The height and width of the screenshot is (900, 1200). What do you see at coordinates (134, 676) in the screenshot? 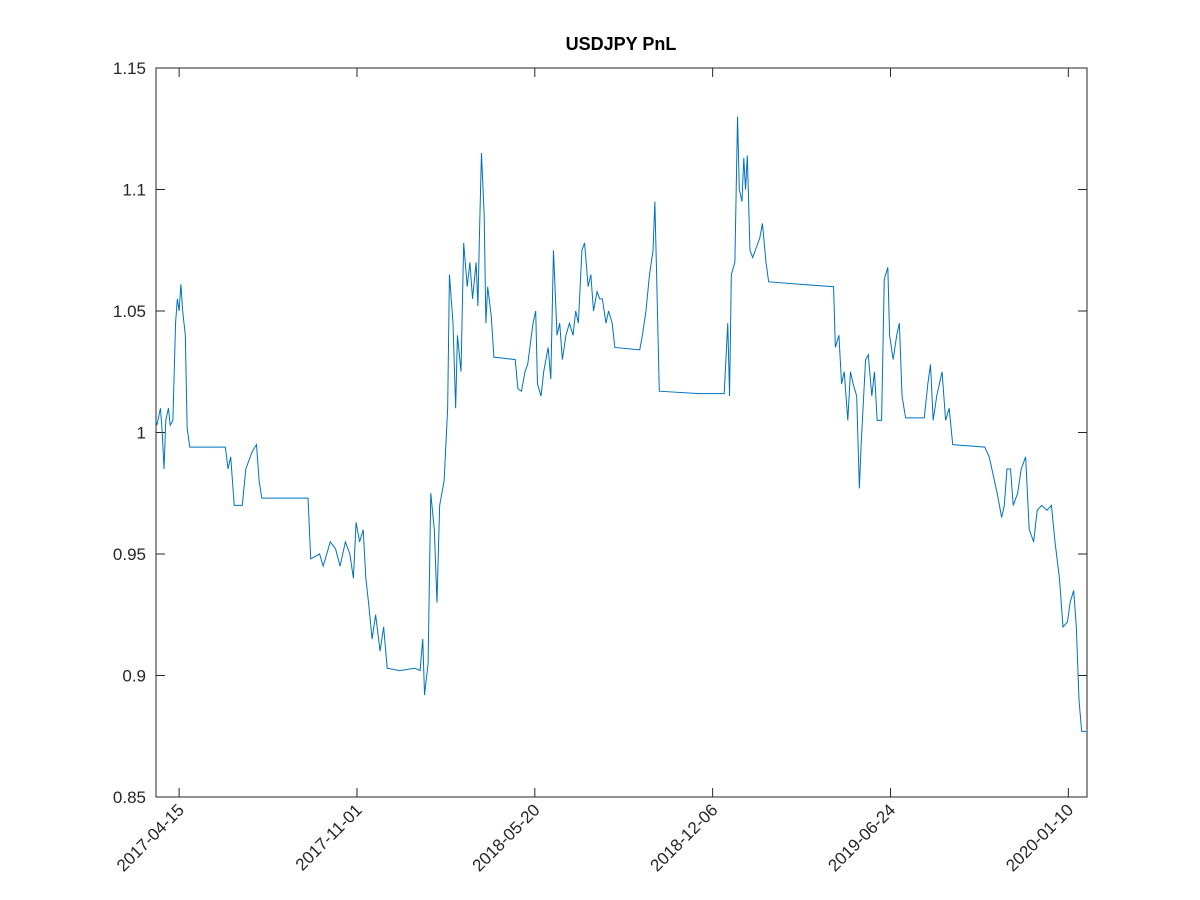
I see `y-tick-label: 0.9` at bounding box center [134, 676].